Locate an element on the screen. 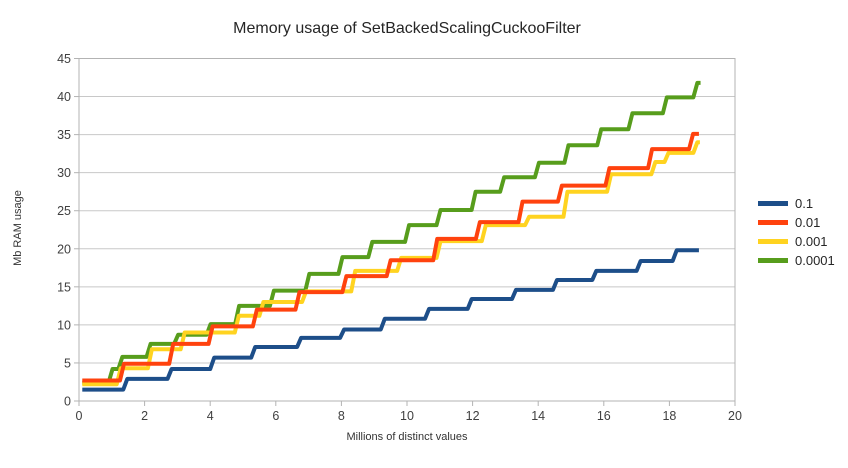 This screenshot has height=468, width=848. x-axis-title: Millions of distinct values is located at coordinates (407, 437).